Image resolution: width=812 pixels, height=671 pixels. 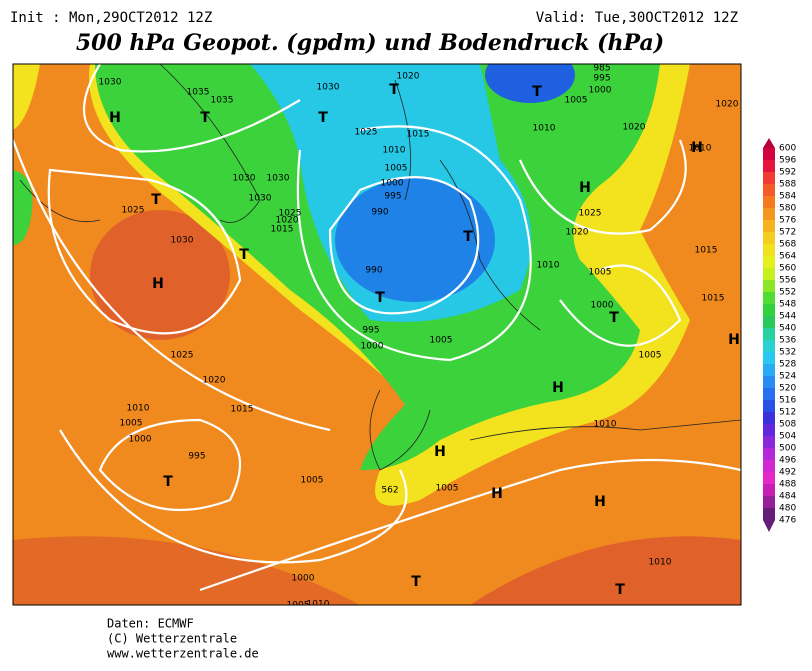 What do you see at coordinates (389, 491) in the screenshot?
I see `isobar-label: 562` at bounding box center [389, 491].